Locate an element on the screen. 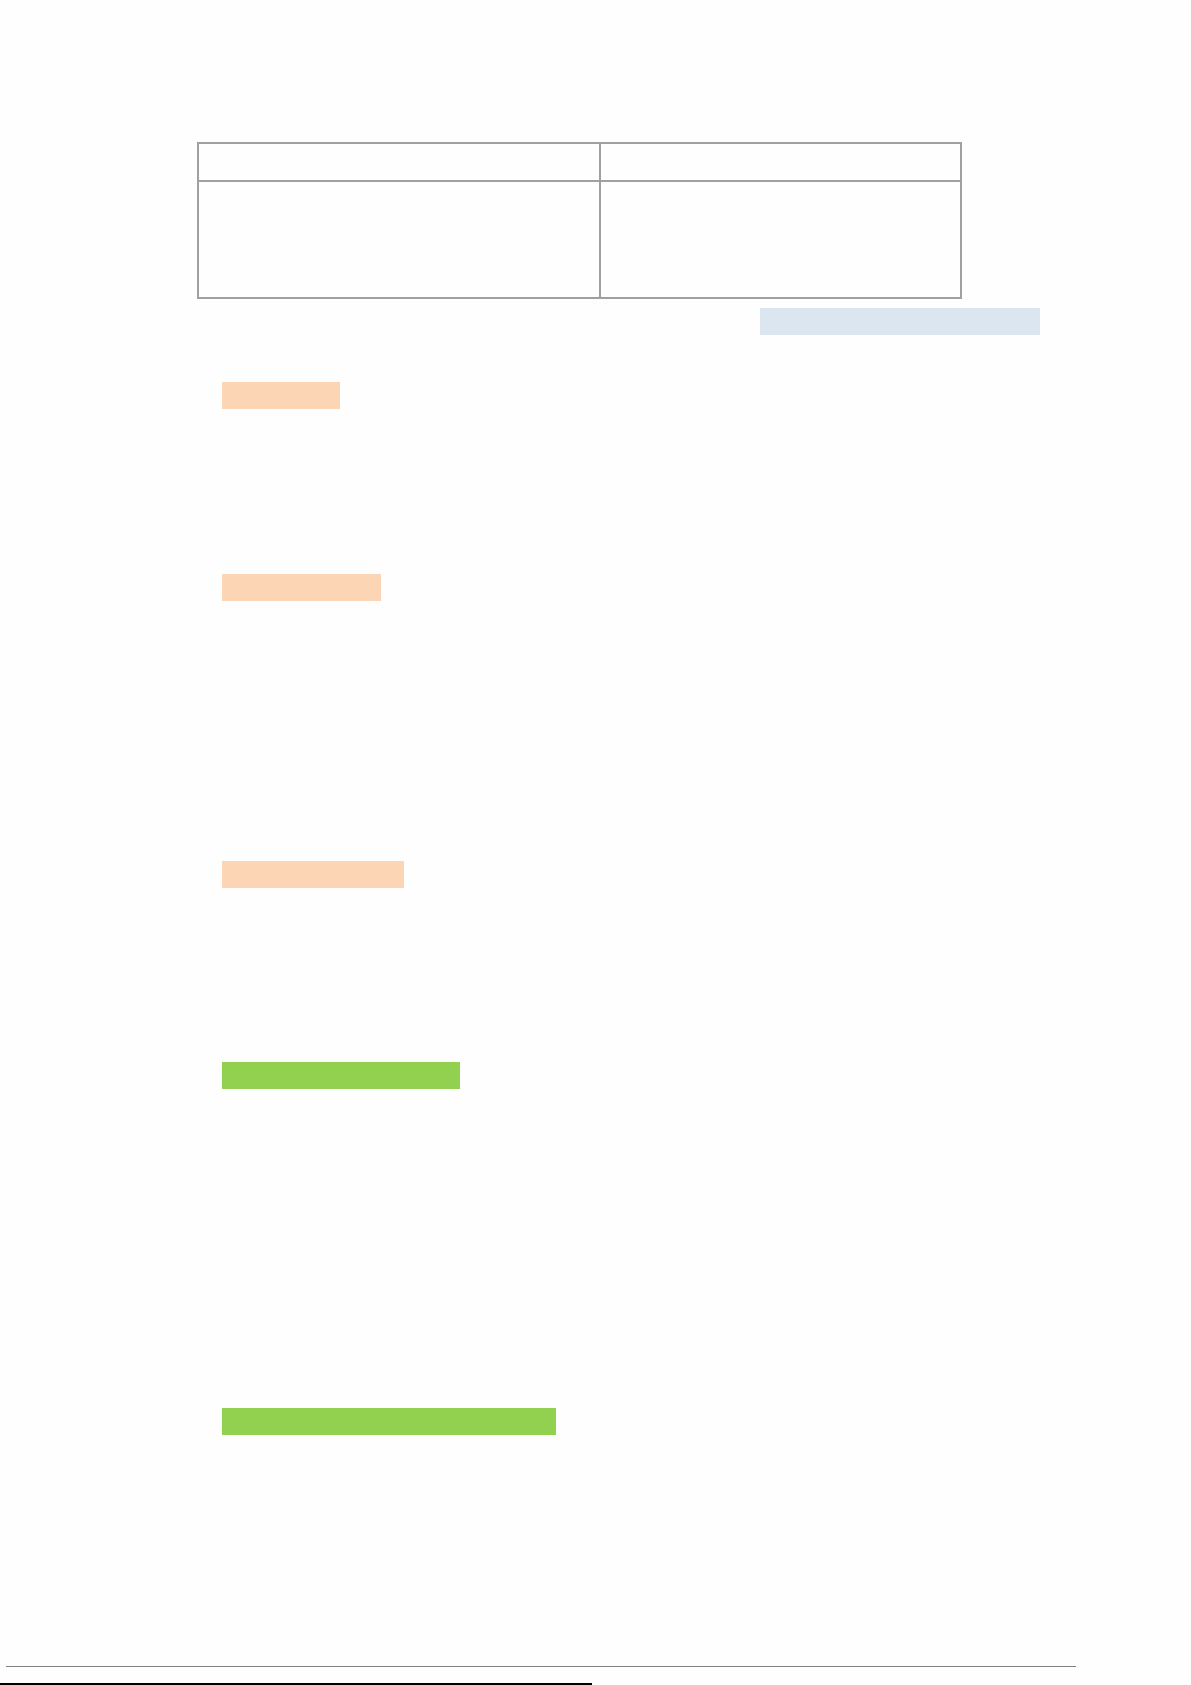  footnote-separator is located at coordinates (296, 1684).